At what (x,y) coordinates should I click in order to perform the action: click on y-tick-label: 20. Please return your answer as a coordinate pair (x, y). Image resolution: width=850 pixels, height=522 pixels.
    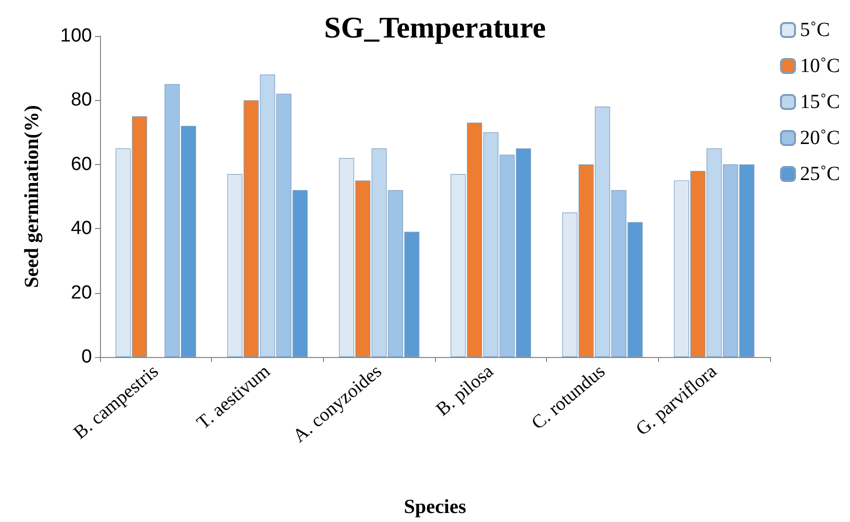
    Looking at the image, I should click on (81, 293).